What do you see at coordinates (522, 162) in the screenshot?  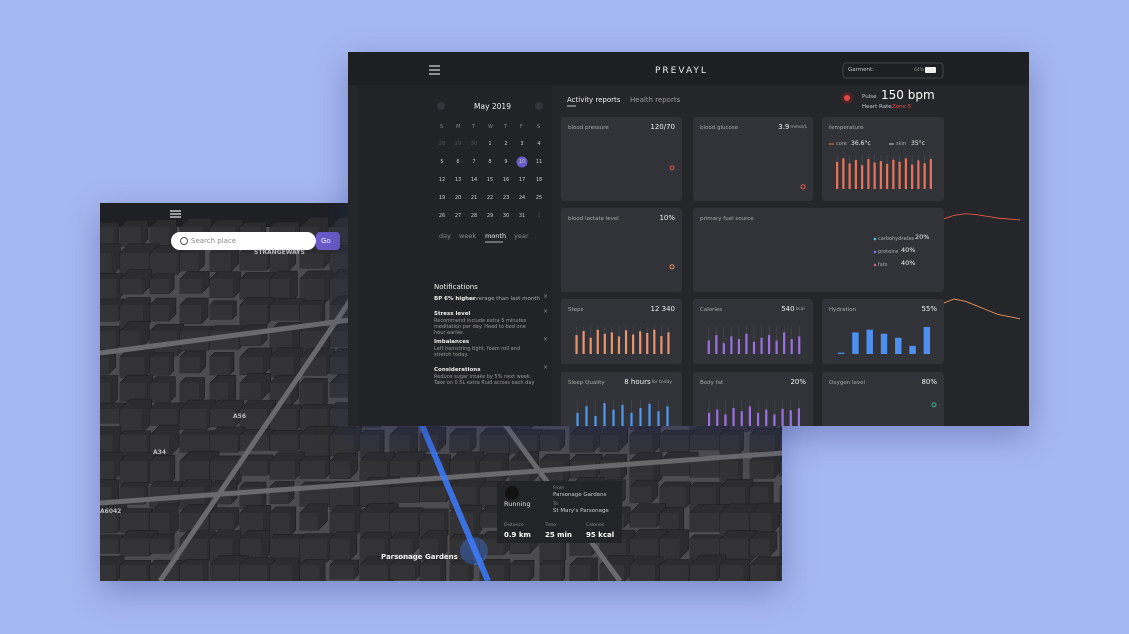 I see `day: 10` at bounding box center [522, 162].